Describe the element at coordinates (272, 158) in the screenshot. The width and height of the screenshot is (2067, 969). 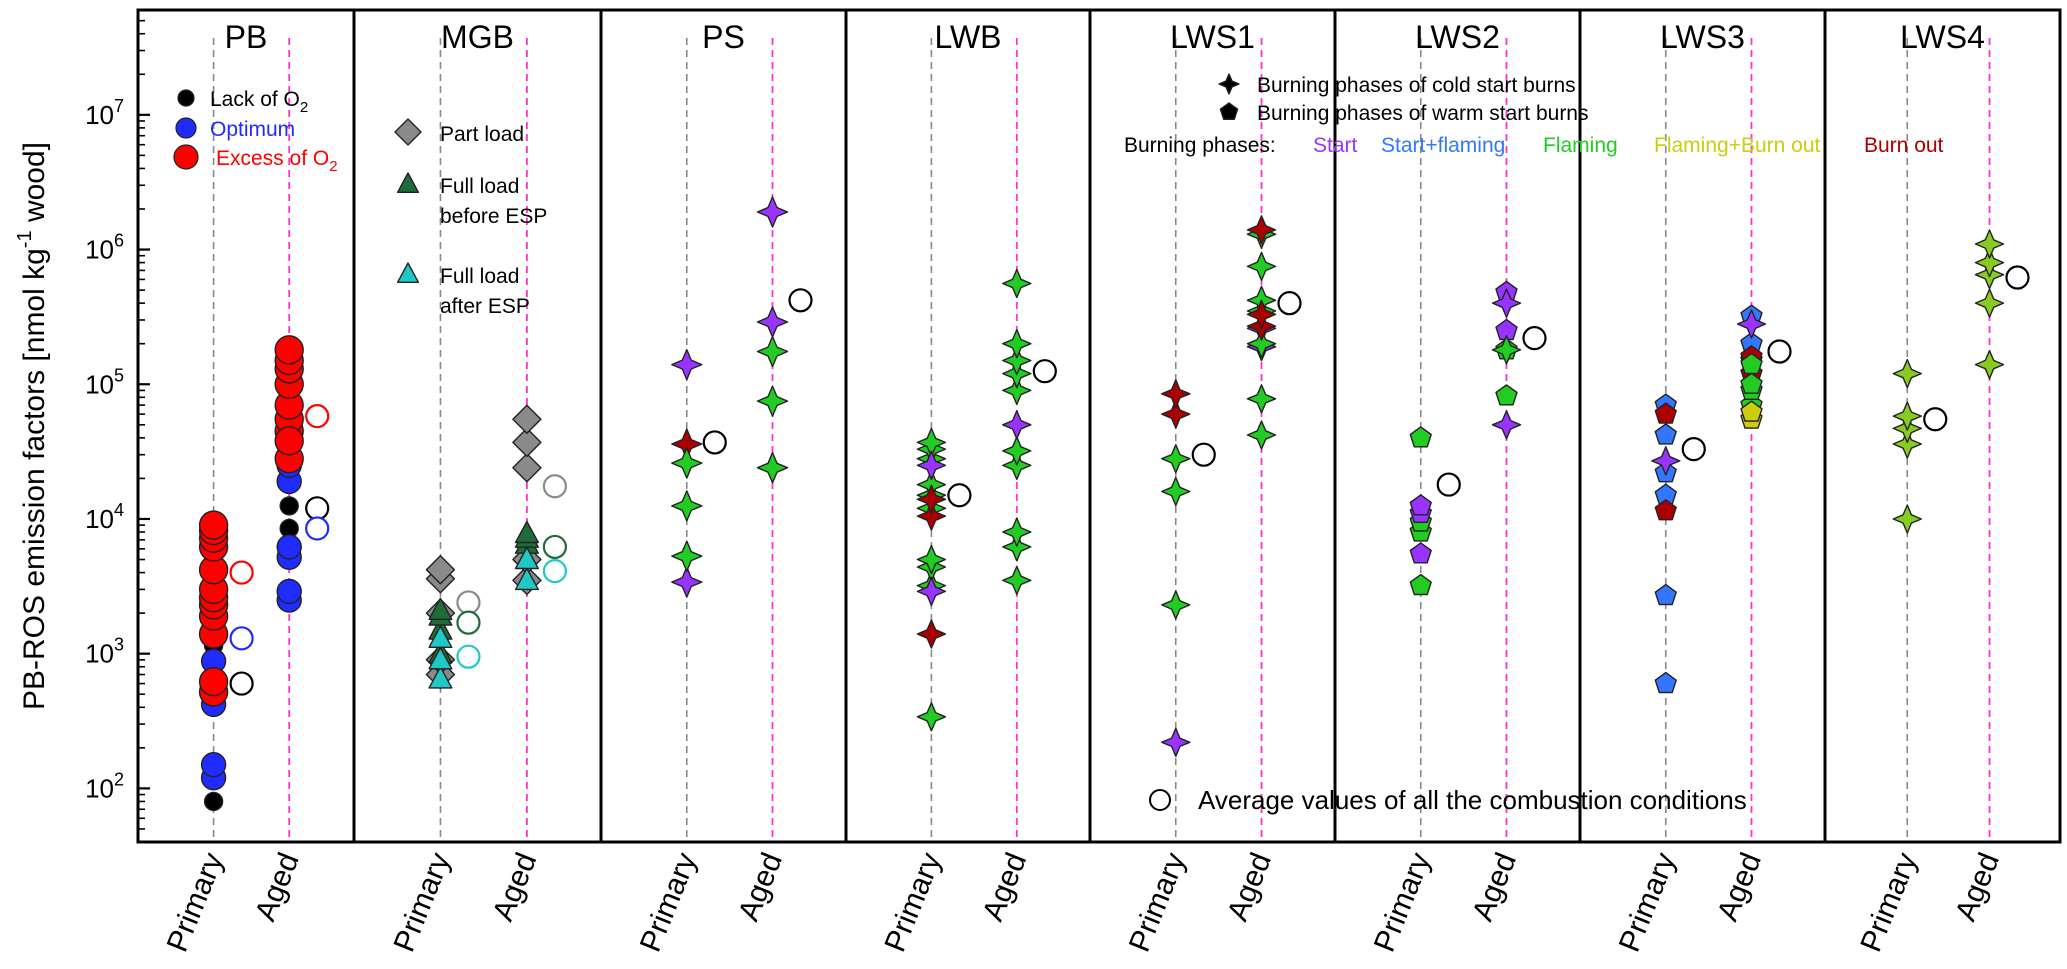
I see `legend-pb-label-text: Excess of O` at that location.